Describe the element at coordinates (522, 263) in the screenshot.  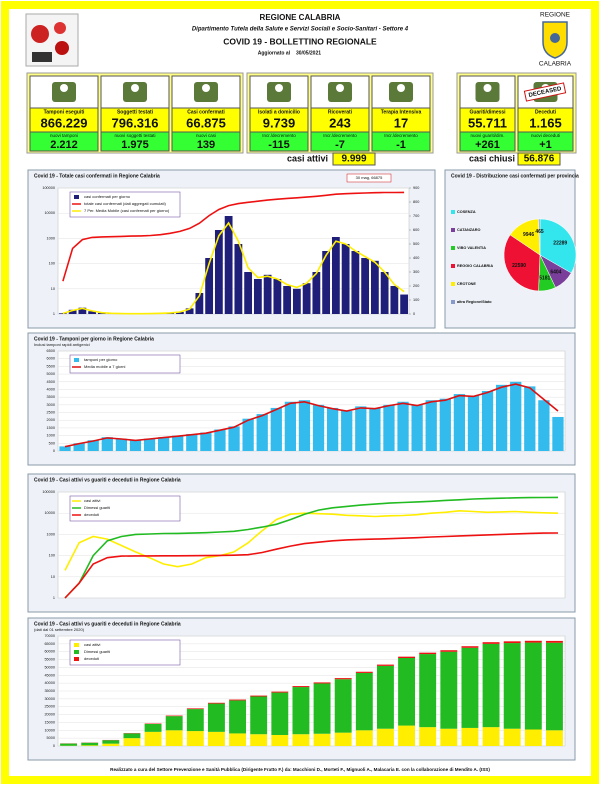
I see `pie-slice` at that location.